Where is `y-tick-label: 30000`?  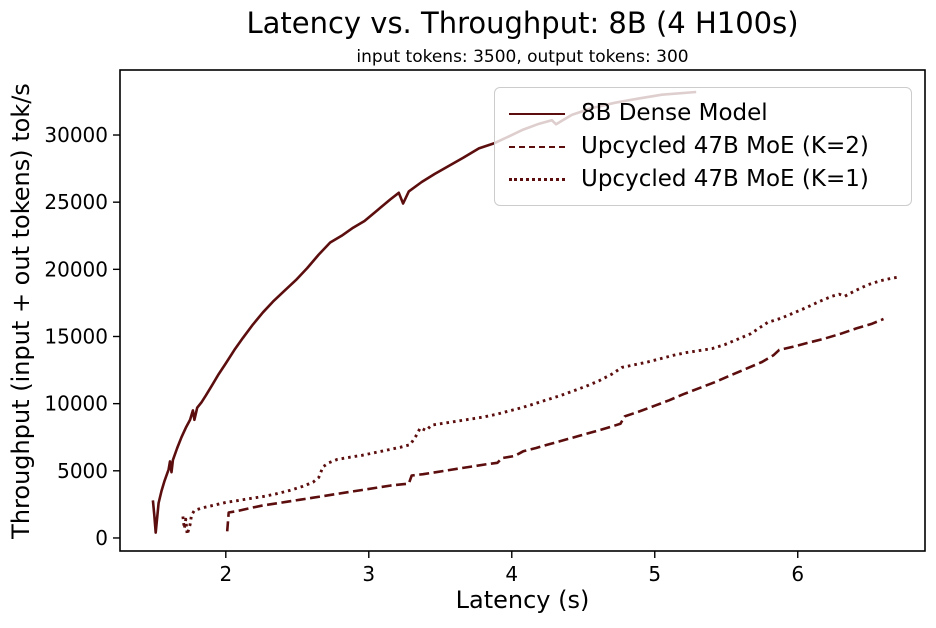 y-tick-label: 30000 is located at coordinates (76, 135).